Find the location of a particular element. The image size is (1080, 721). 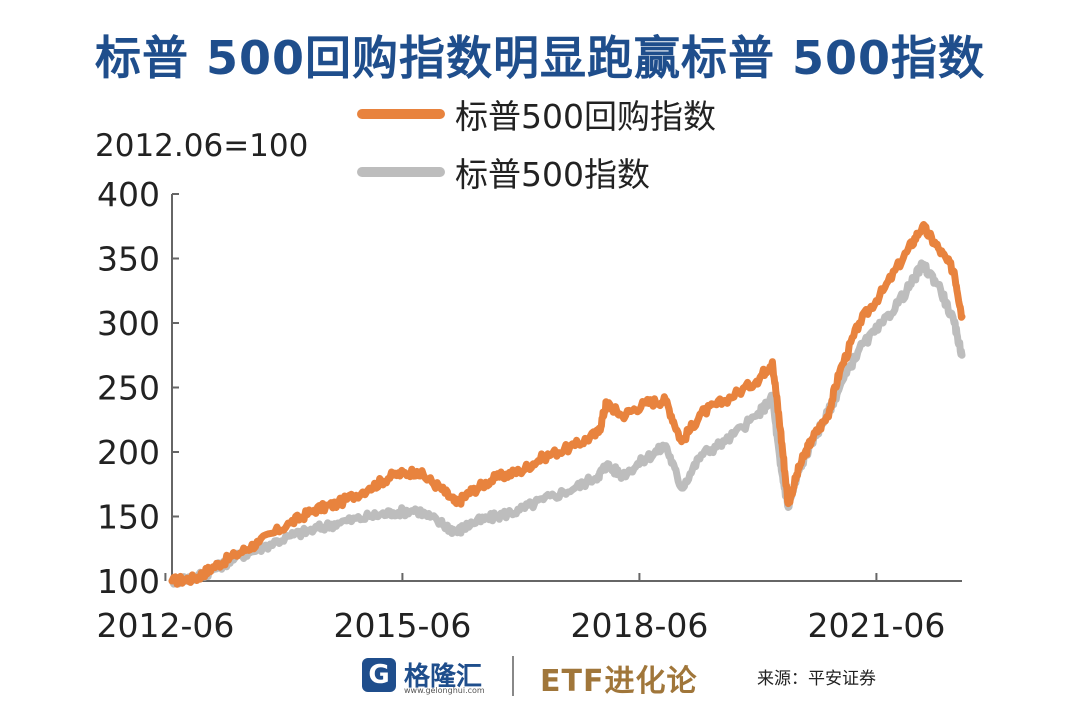

y-tick-label: 250 is located at coordinates (128, 388).